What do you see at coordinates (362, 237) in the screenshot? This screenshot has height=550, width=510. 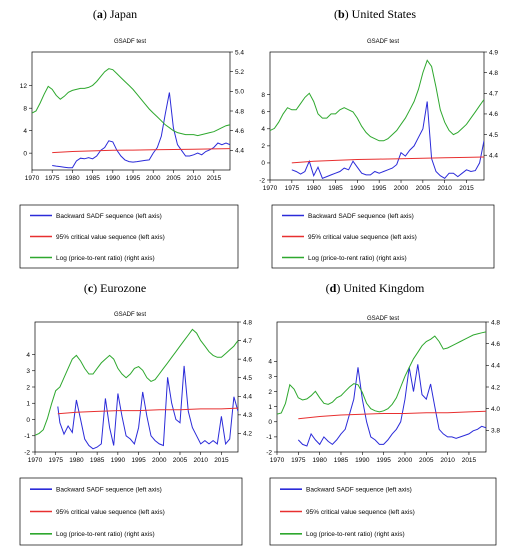 I see `legend-label: 95% critical value sequence (left axis)` at bounding box center [362, 237].